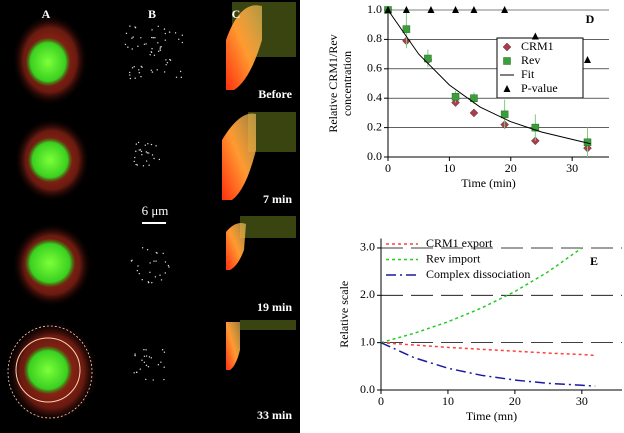  What do you see at coordinates (374, 9) in the screenshot?
I see `y-tick-label: 1.0` at bounding box center [374, 9].